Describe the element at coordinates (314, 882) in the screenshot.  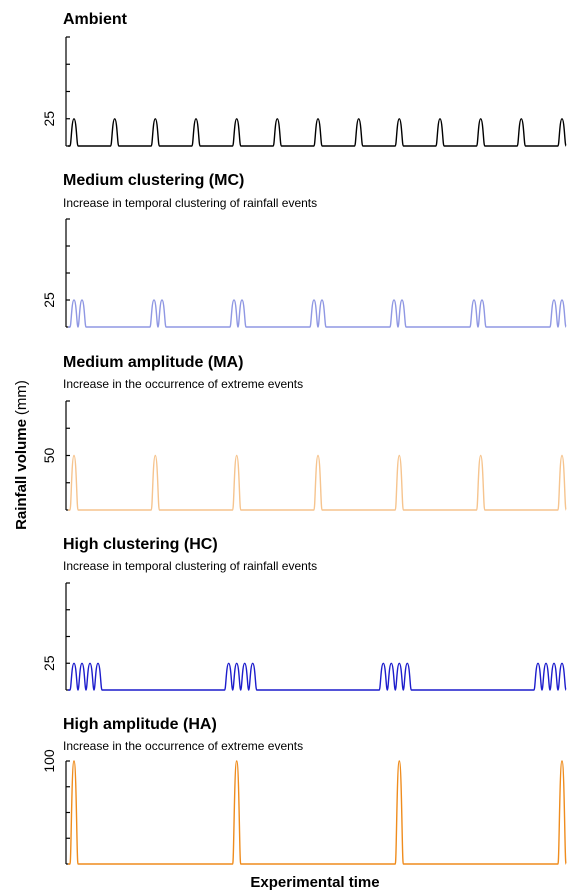
I see `x-axis-title: Experimental time` at that location.